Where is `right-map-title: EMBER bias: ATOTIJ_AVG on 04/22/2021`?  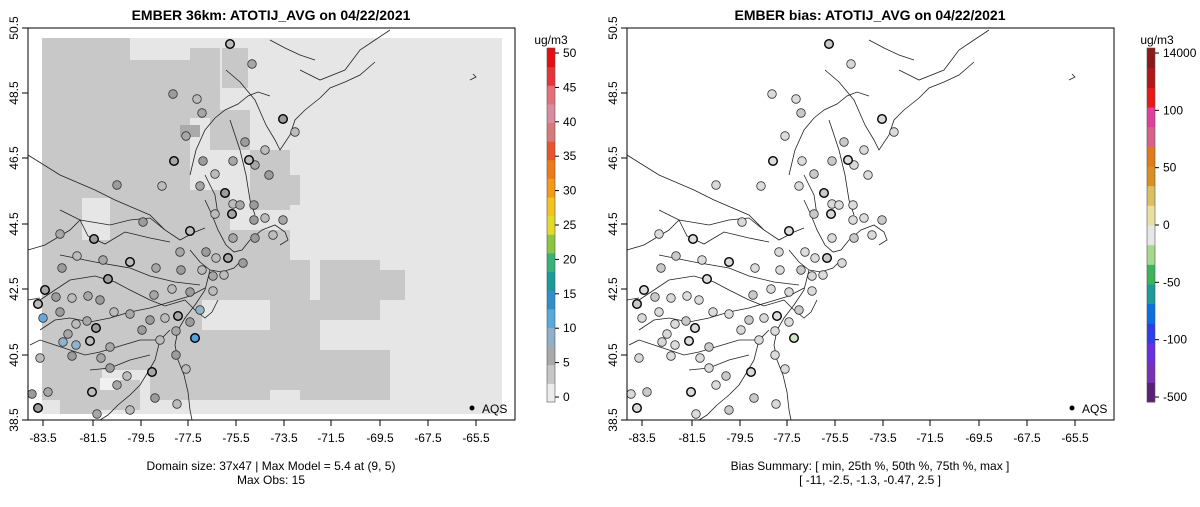
right-map-title: EMBER bias: ATOTIJ_AVG on 04/22/2021 is located at coordinates (869, 15).